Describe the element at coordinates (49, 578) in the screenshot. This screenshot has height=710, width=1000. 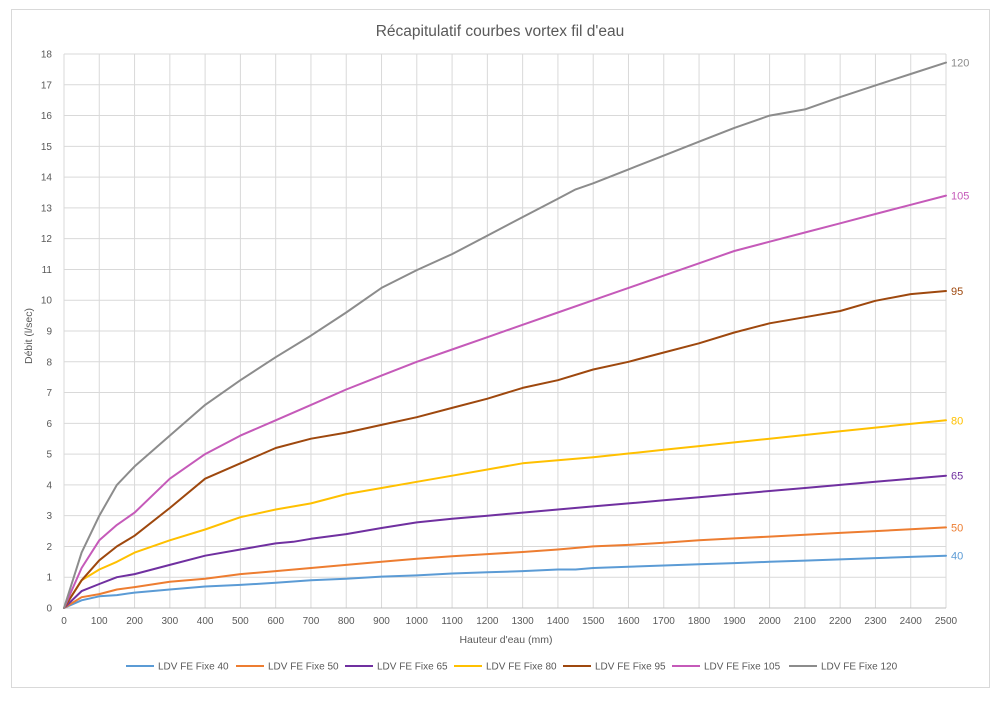
I see `y-tick-label: 1` at that location.